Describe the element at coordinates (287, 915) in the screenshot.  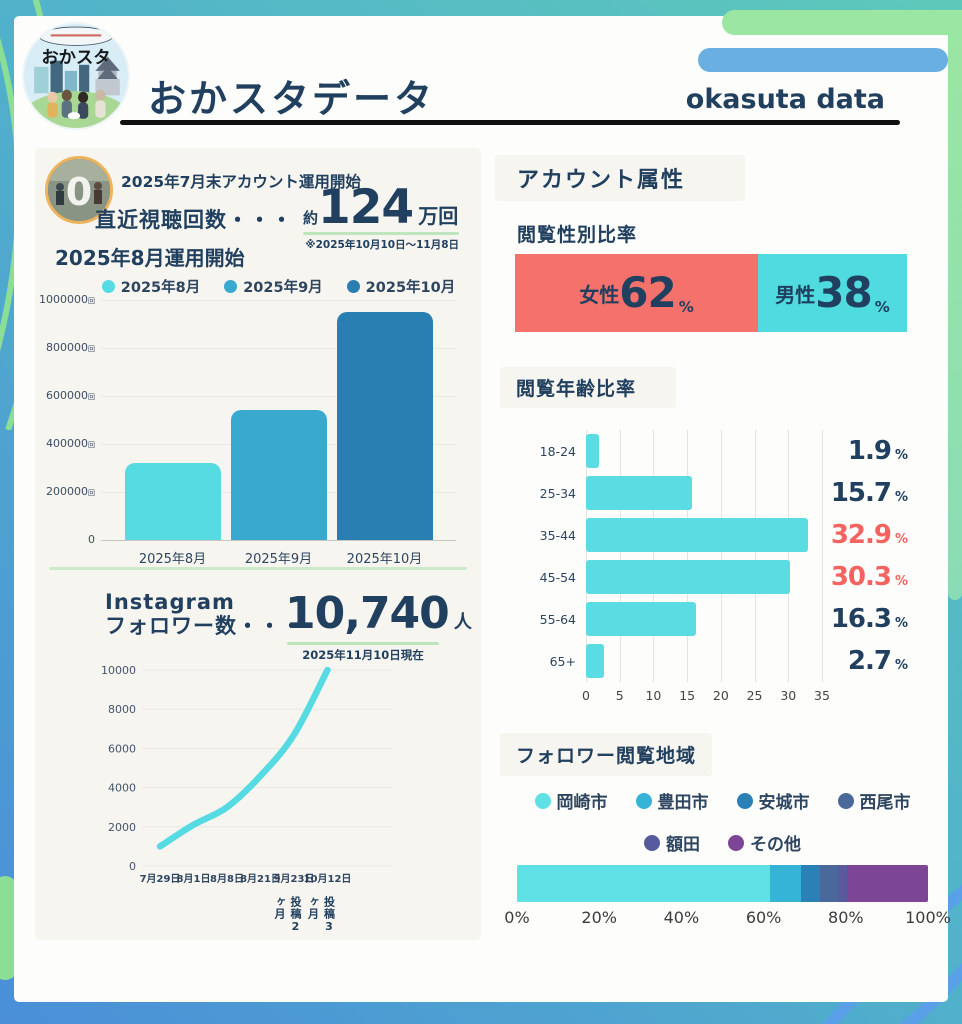
I see `follower-annotation-0: 投稿2ヶ月` at that location.